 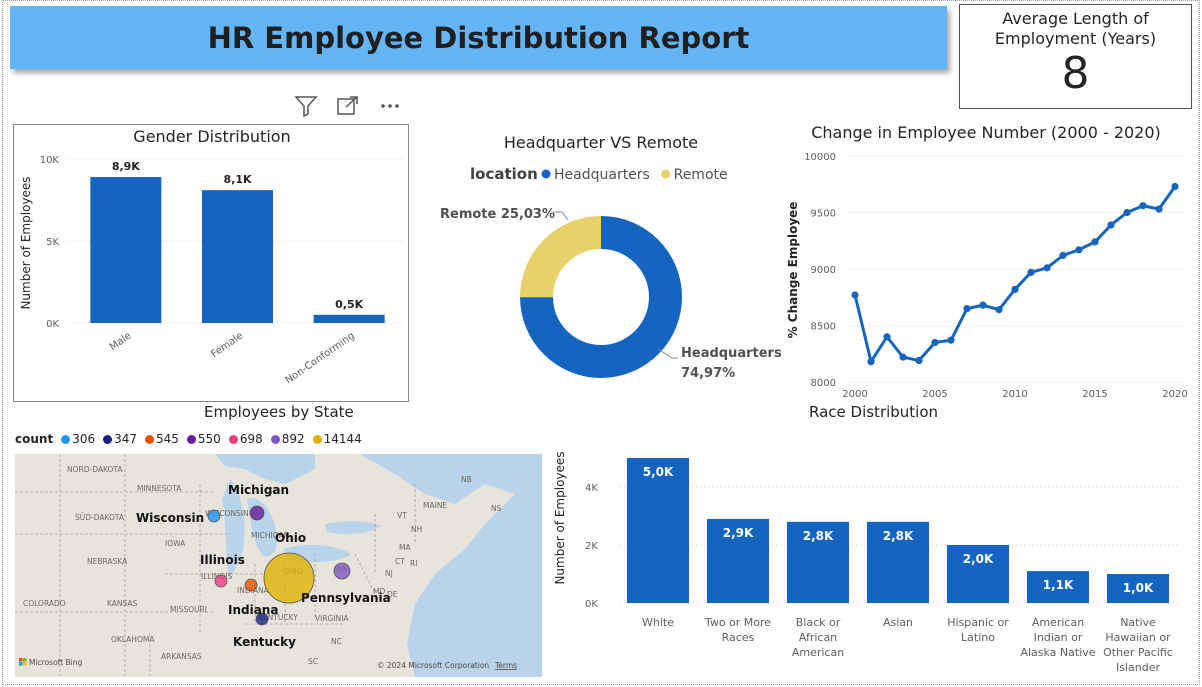 I want to click on race-data-label: 2,0K, so click(x=978, y=559).